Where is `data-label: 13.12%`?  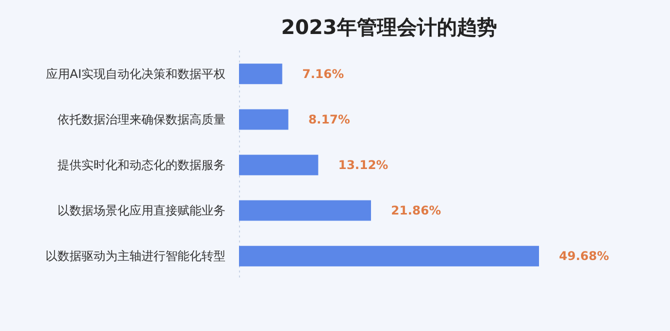
data-label: 13.12% is located at coordinates (363, 165).